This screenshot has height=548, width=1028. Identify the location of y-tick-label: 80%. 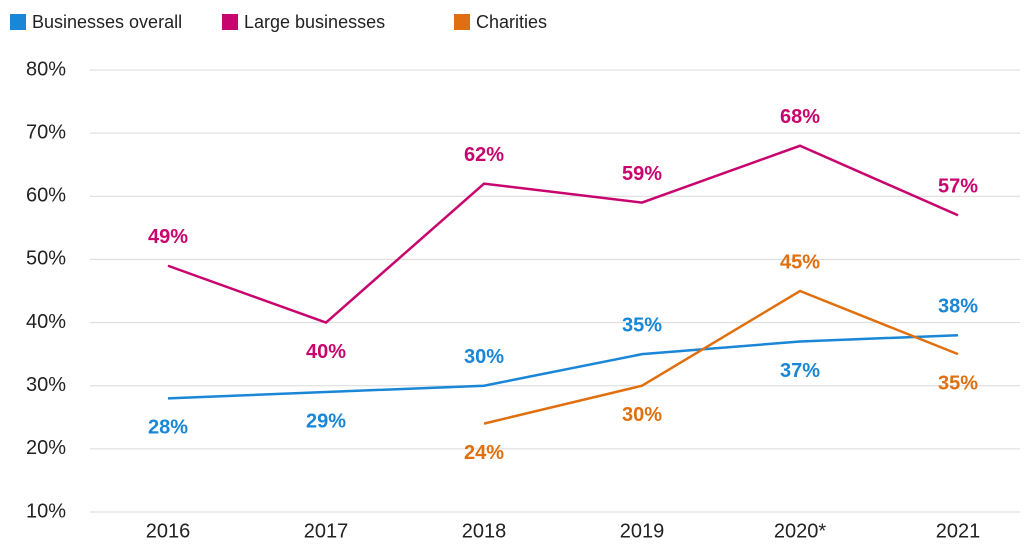
(46, 69).